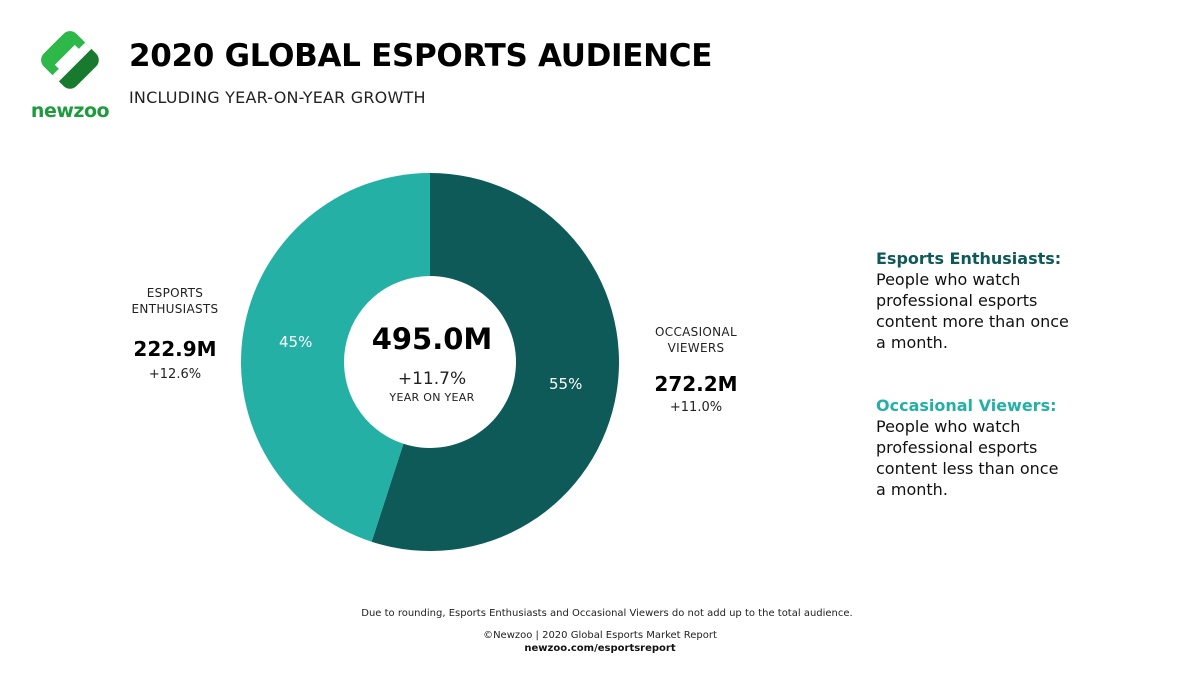 The width and height of the screenshot is (1200, 675). Describe the element at coordinates (696, 332) in the screenshot. I see `occasional-name-line1: OCCASIONAL` at that location.